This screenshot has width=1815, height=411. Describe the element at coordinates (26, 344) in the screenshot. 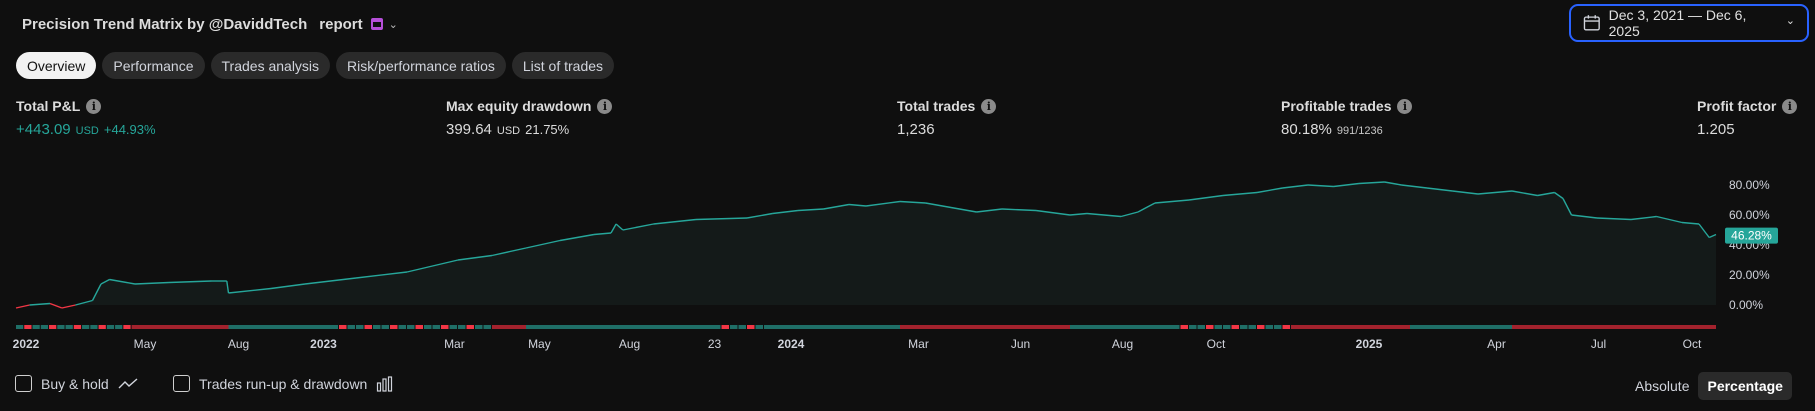

I see `x-tick-label: 2022` at that location.